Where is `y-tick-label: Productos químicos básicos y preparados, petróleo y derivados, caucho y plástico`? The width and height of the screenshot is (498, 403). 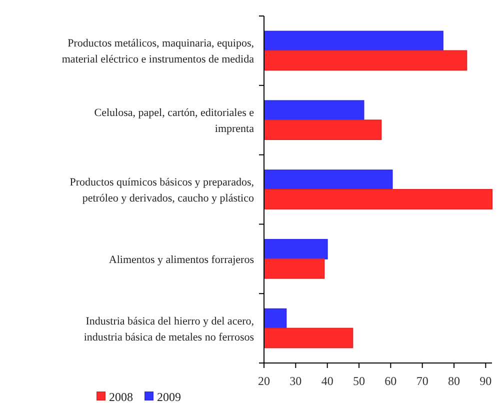
y-tick-label: Productos químicos básicos y preparados, petróleo y derivados, caucho y plástico is located at coordinates (162, 190).